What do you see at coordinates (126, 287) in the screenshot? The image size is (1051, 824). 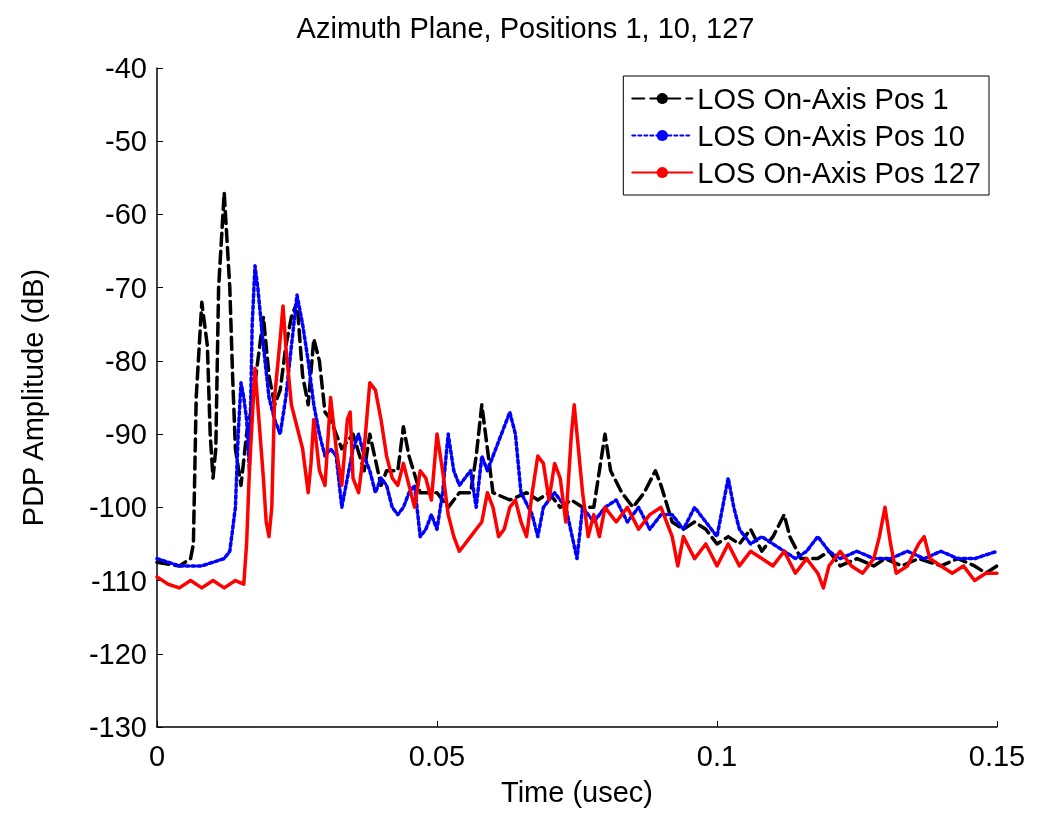 I see `y-tick-label: -70` at bounding box center [126, 287].